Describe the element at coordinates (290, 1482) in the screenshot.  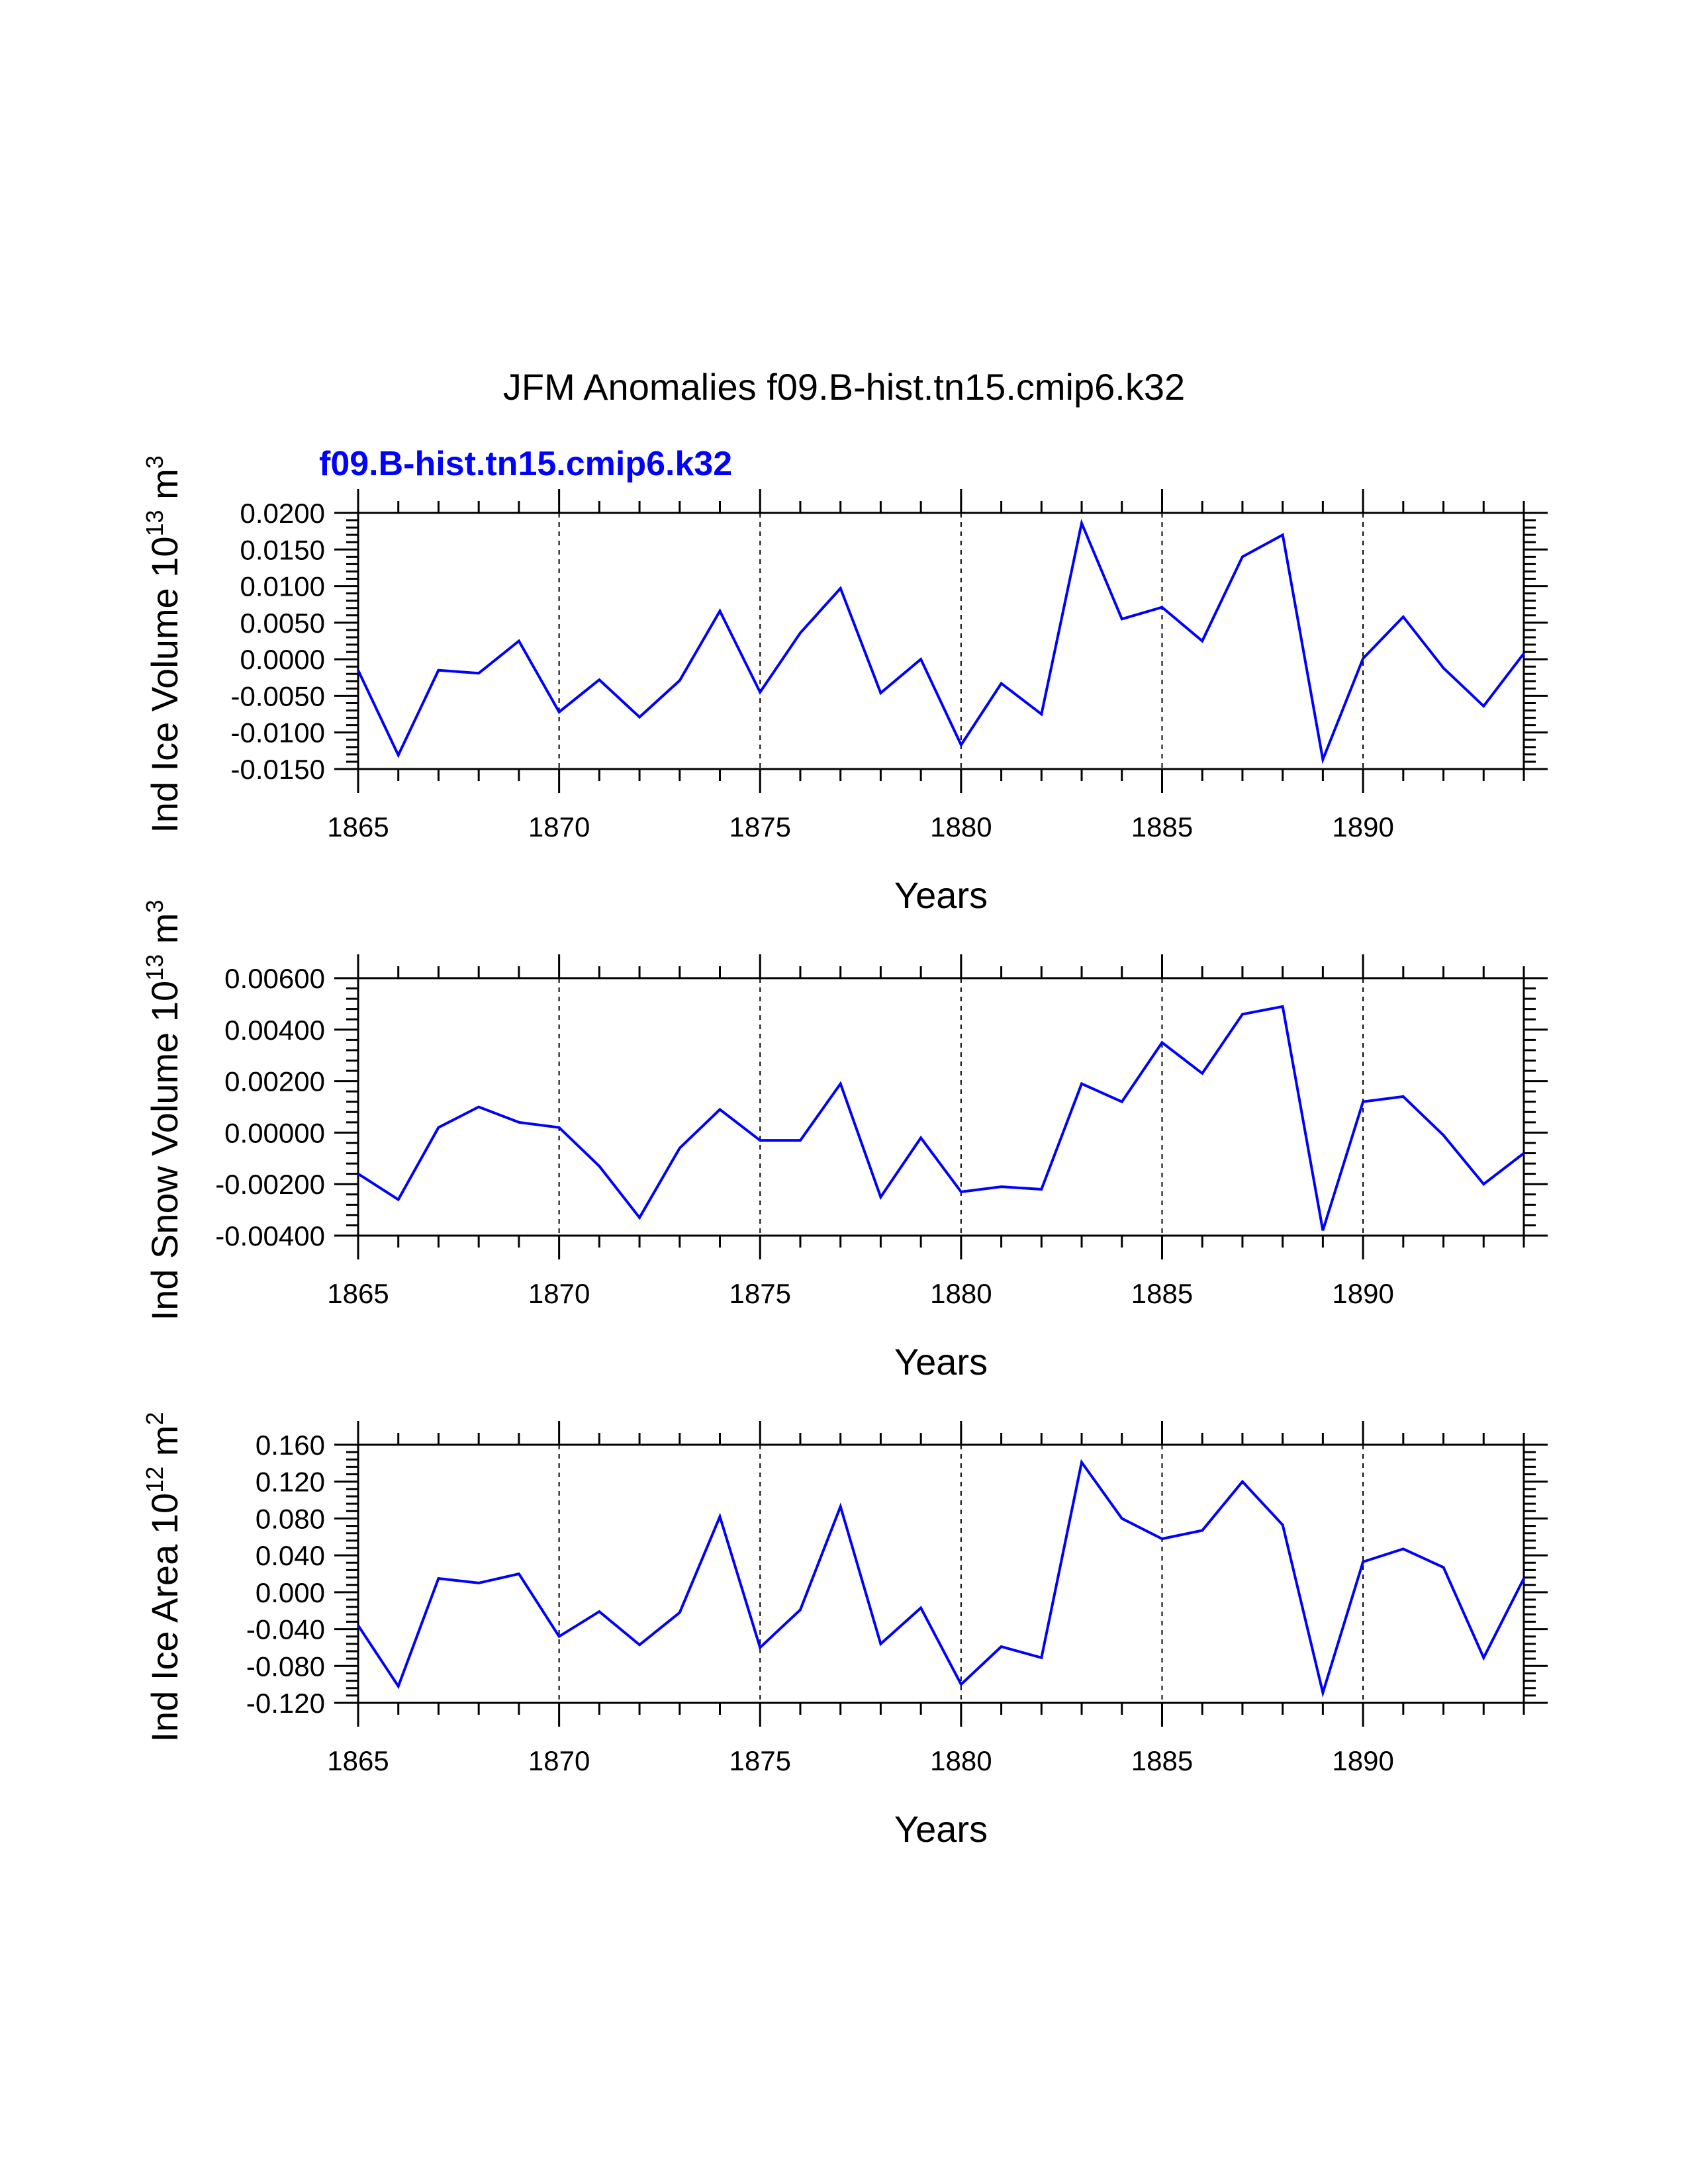
I see `y-tick-label: 0.120` at that location.